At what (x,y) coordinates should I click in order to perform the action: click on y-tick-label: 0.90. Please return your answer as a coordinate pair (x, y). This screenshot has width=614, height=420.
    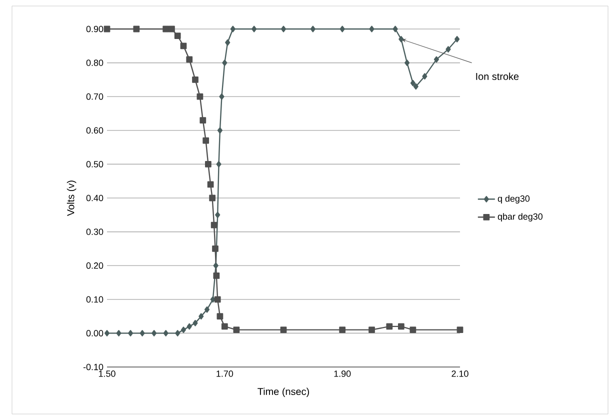
    Looking at the image, I should click on (95, 29).